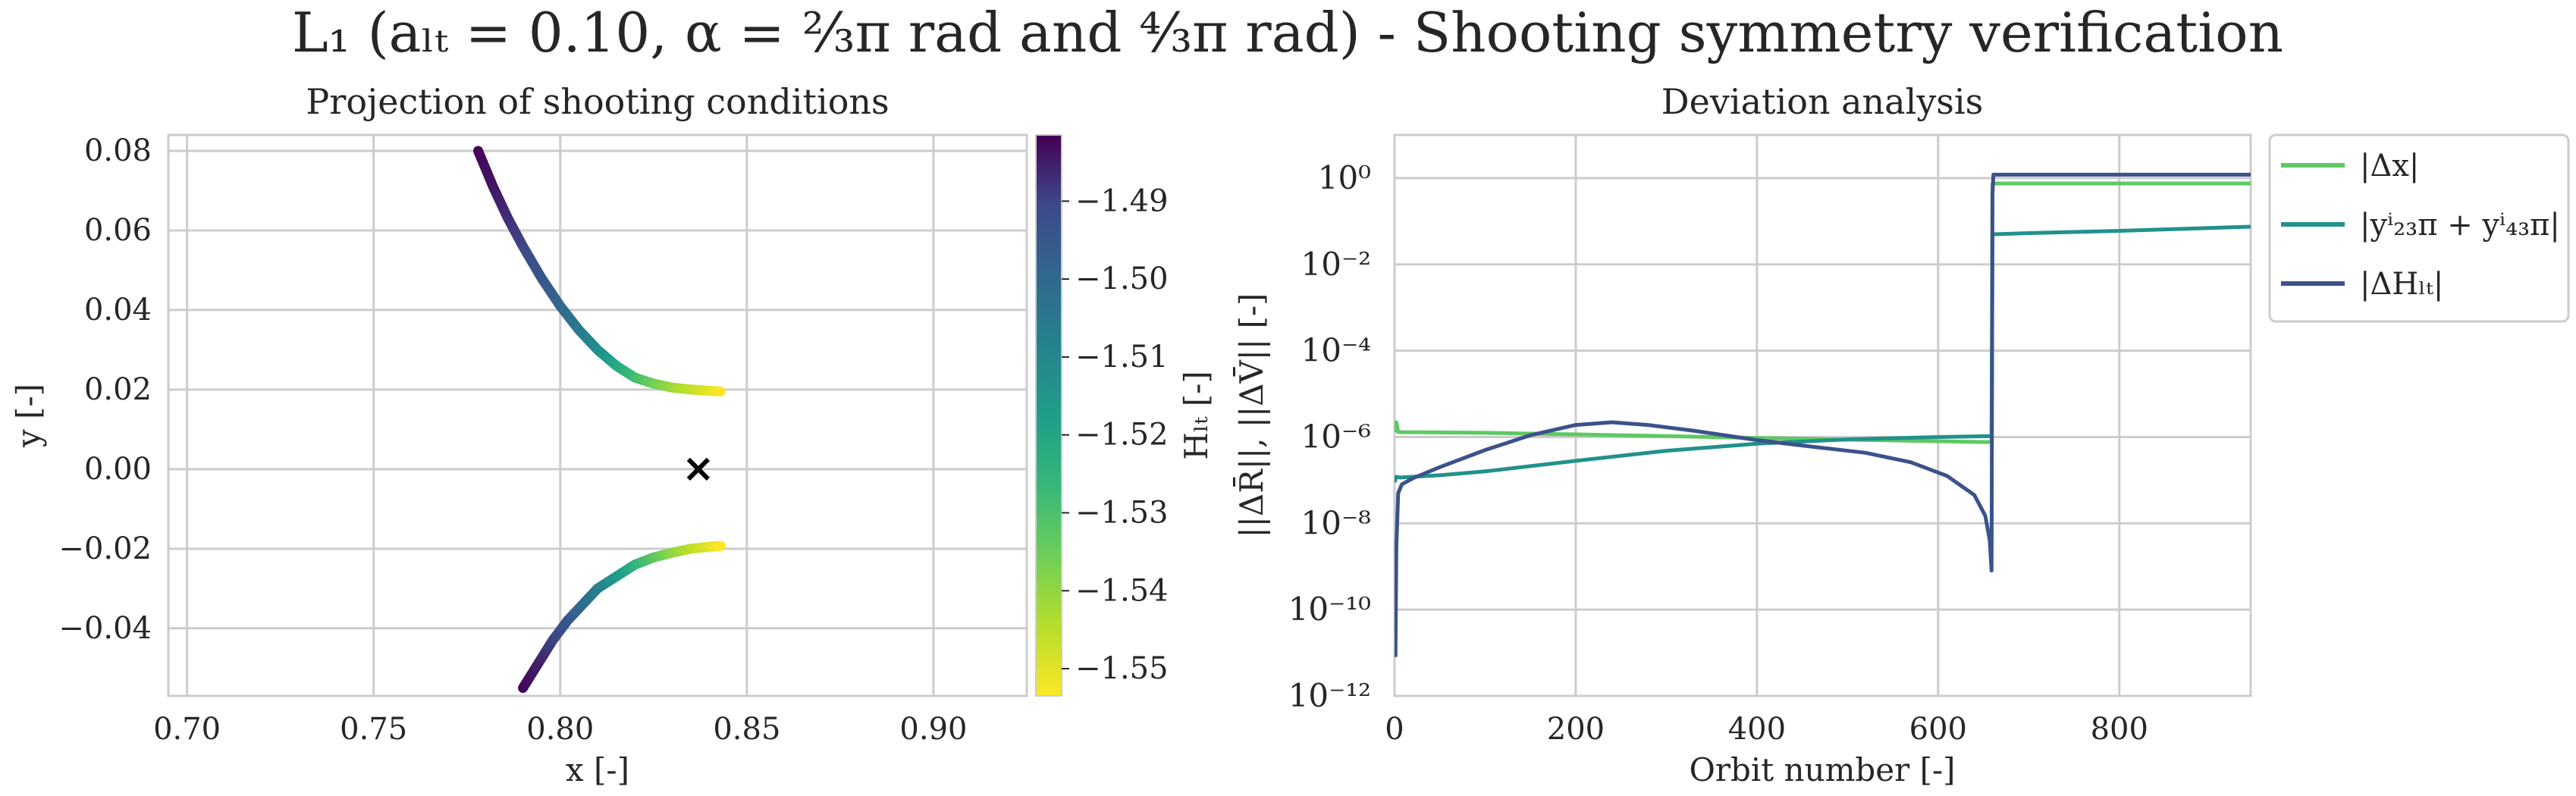 The image size is (2576, 796). What do you see at coordinates (1822, 769) in the screenshot?
I see `right-xlabel: Orbit number [-]` at bounding box center [1822, 769].